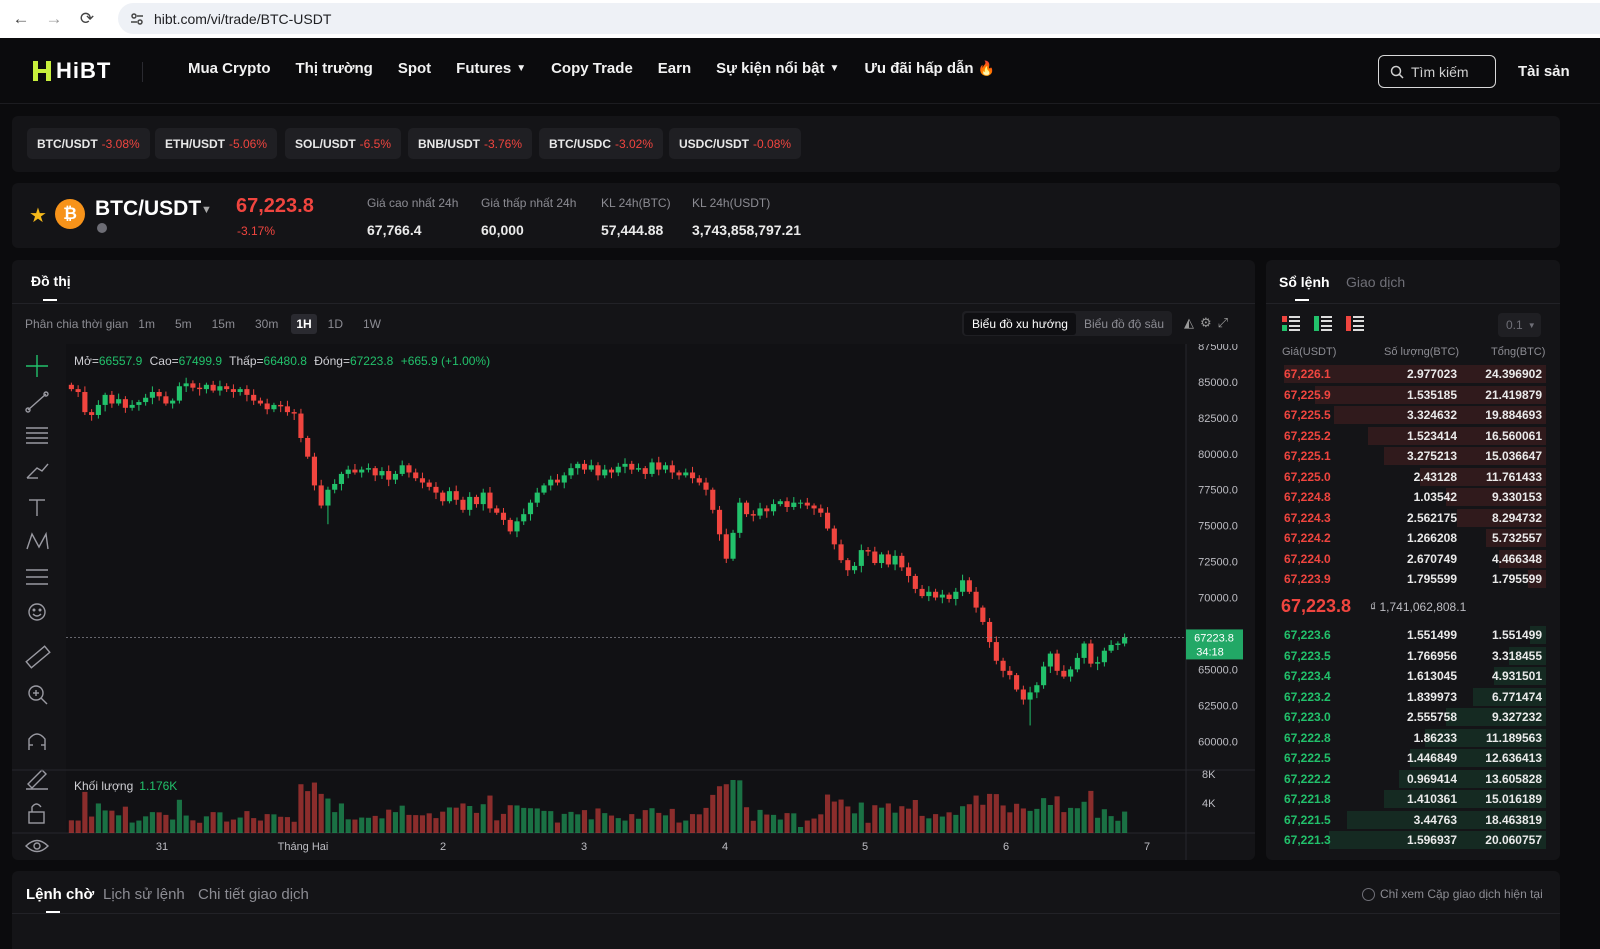 This screenshot has width=1600, height=949. Describe the element at coordinates (253, 894) in the screenshot. I see `tab-trade-details: Chi tiết giao dịch` at that location.